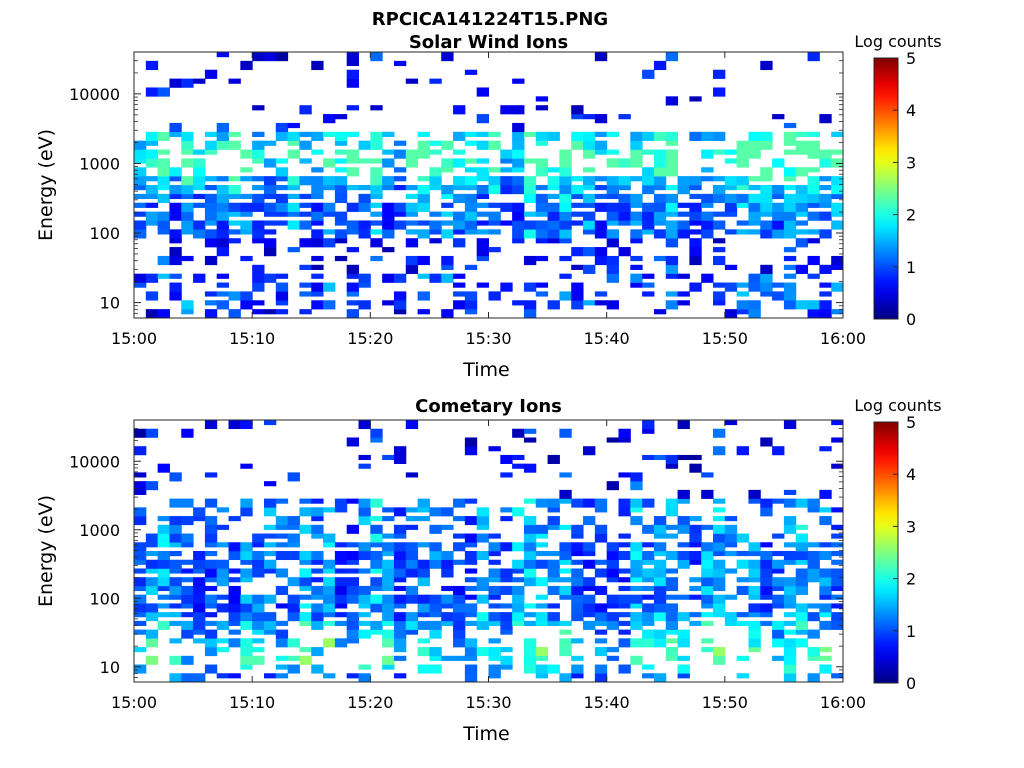  What do you see at coordinates (370, 338) in the screenshot?
I see `x-tick-label: 15:20` at bounding box center [370, 338].